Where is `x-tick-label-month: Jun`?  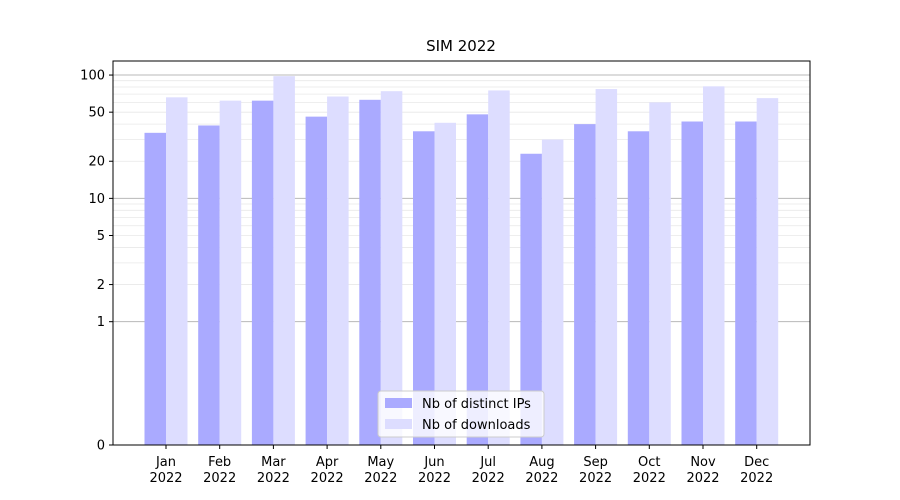
x-tick-label-month: Jun is located at coordinates (433, 462).